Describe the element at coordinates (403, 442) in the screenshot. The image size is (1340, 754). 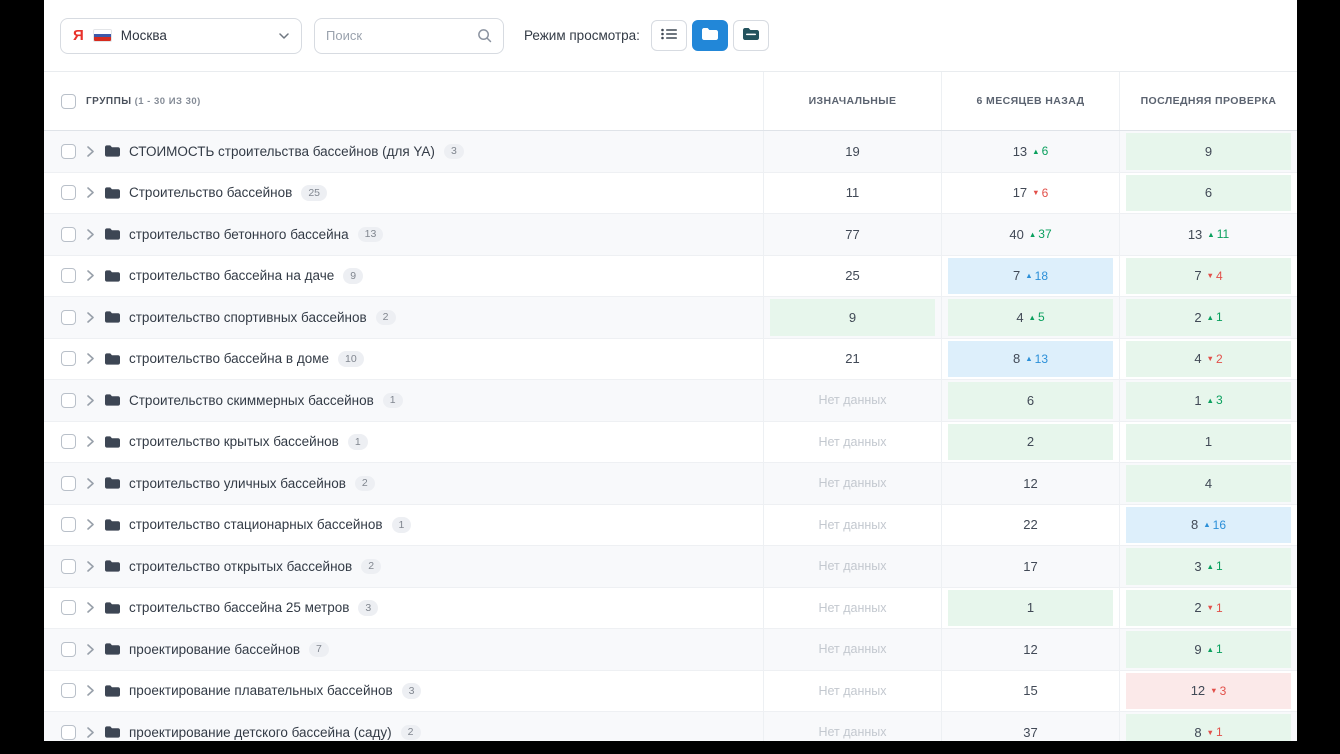
I see `group-name-cell: строительство крытых бассейнов 1` at that location.